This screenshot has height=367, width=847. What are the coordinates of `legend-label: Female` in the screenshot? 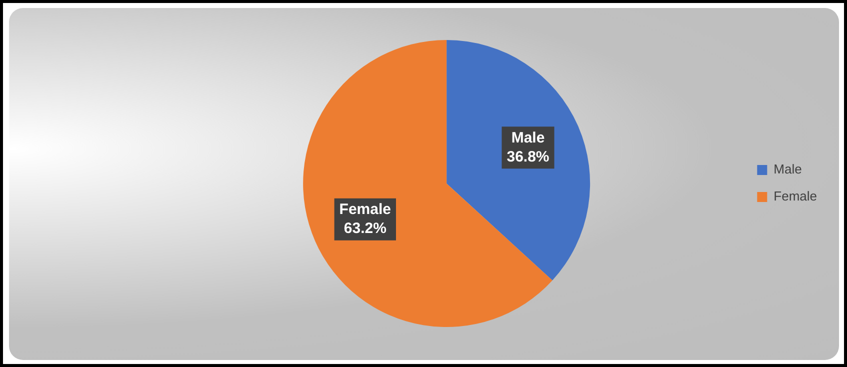 It's located at (796, 196).